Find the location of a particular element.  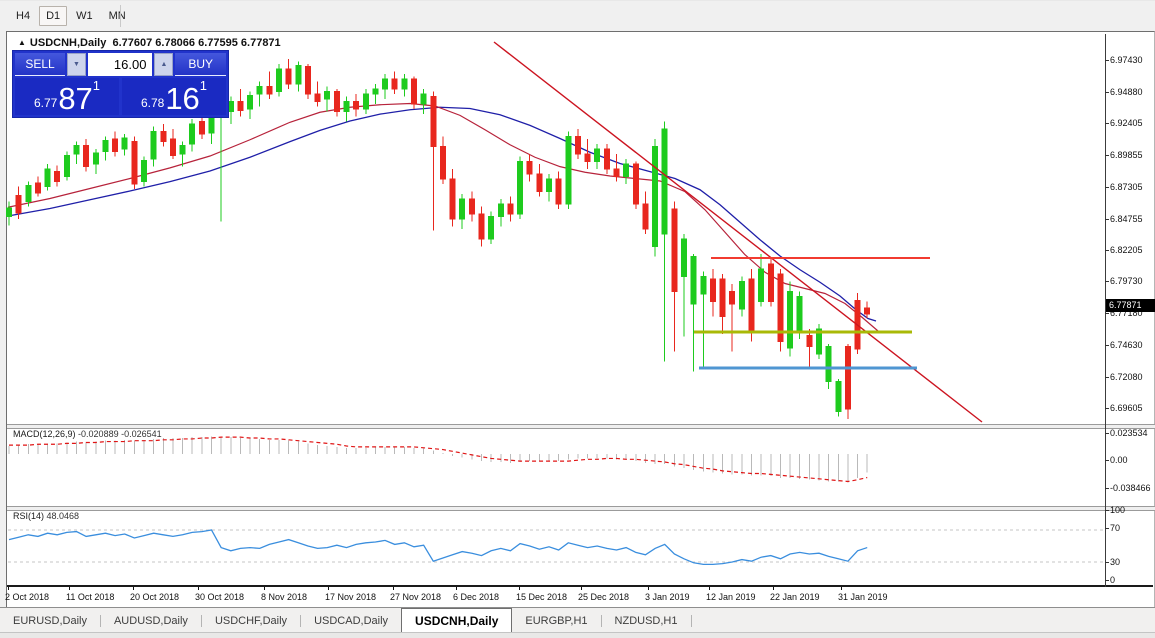

date-label: 15 Dec 2018 is located at coordinates (542, 597).